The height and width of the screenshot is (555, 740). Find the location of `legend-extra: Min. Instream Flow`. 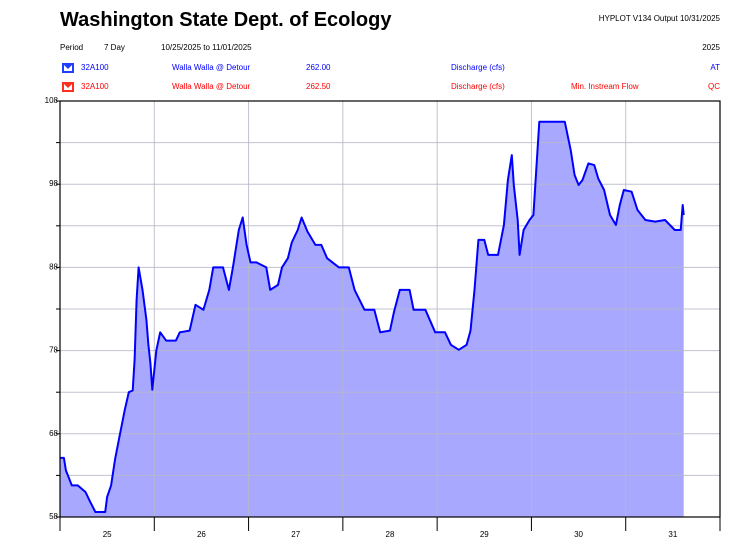

legend-extra: Min. Instream Flow is located at coordinates (605, 86).